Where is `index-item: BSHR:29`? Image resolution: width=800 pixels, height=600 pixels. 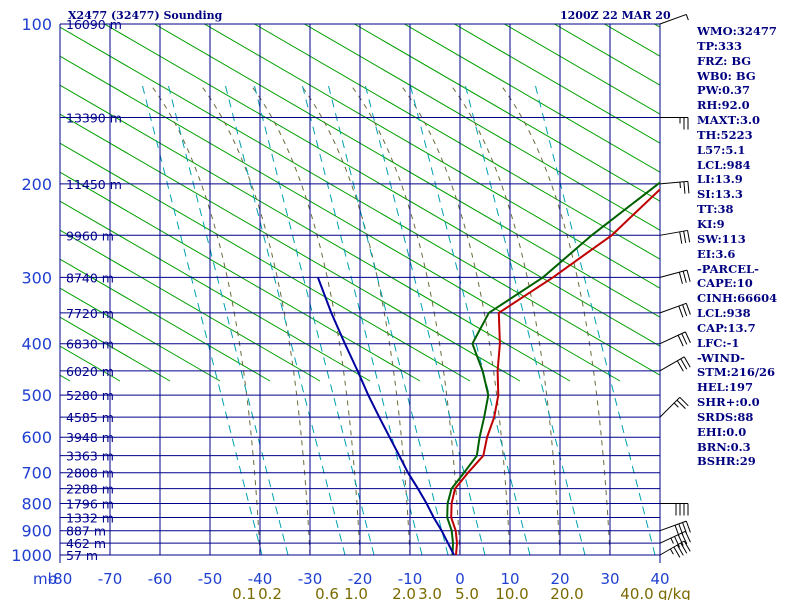 index-item: BSHR:29 is located at coordinates (726, 461).